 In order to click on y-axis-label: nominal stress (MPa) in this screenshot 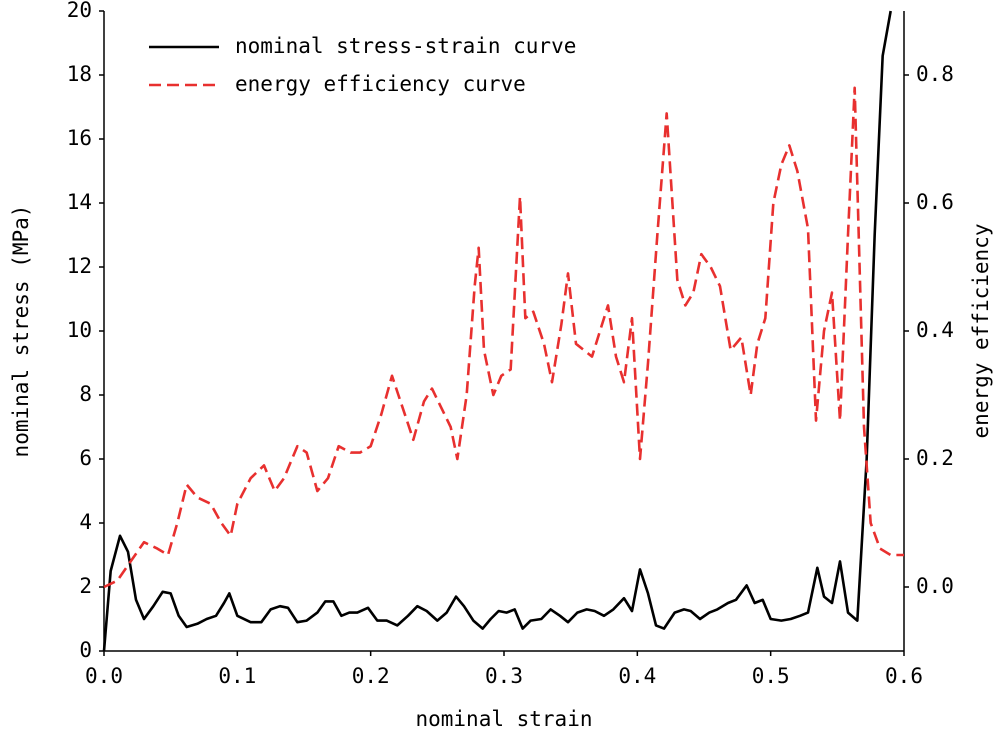, I will do `click(21, 331)`.